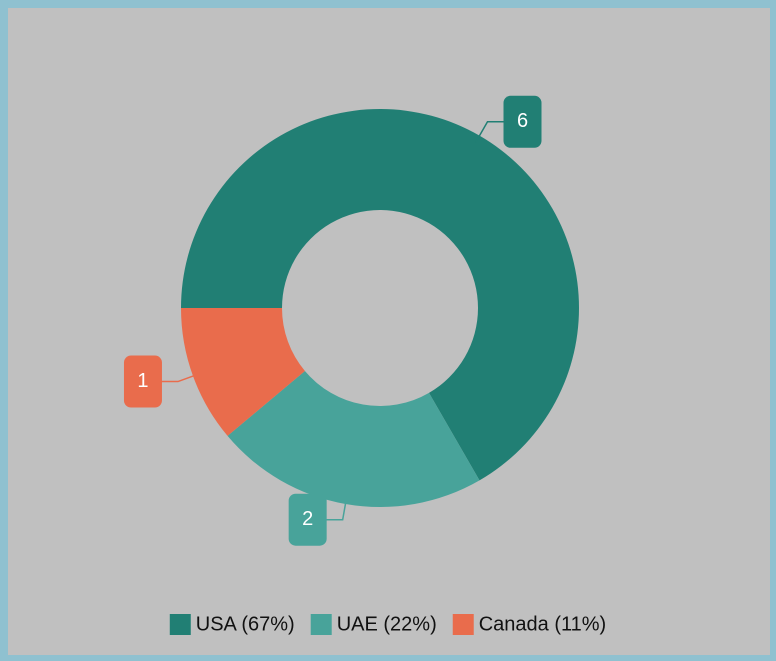 The width and height of the screenshot is (776, 661). I want to click on data-label: 2, so click(307, 519).